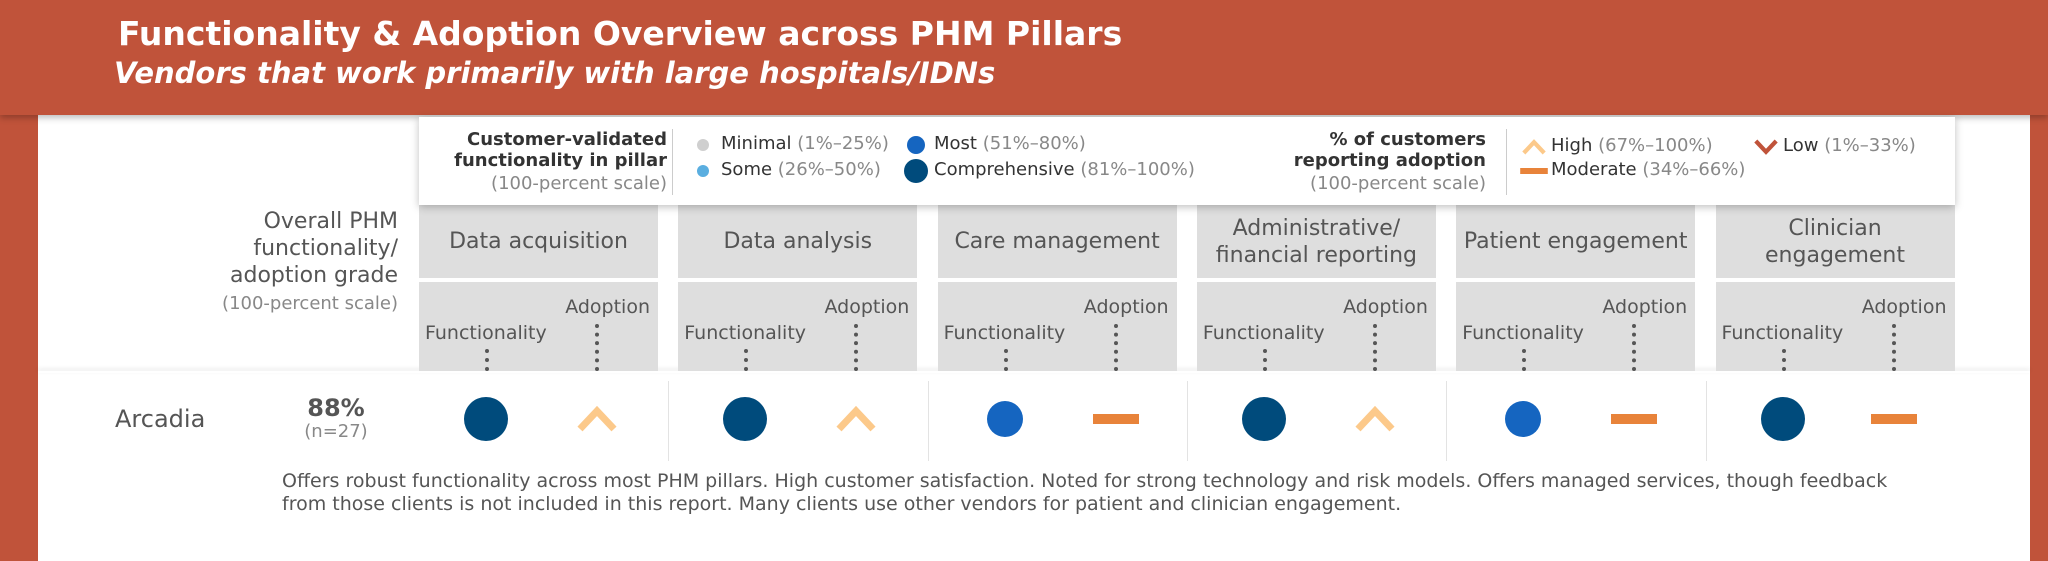 This screenshot has height=561, width=2048. I want to click on legend-label-text: Moderate, so click(1594, 169).